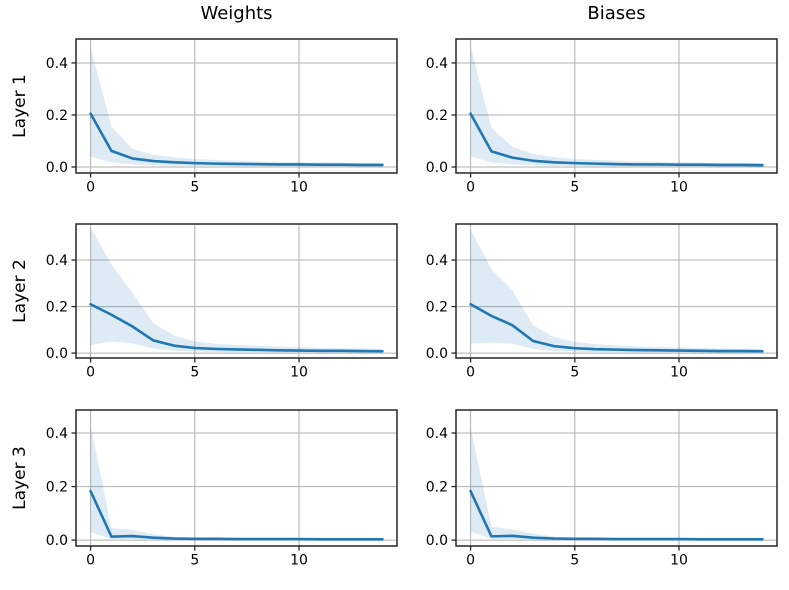 This screenshot has height=590, width=789. I want to click on subplot-layer1-biases: 0 5 10 0.0 0.2 0.4, so click(602, 117).